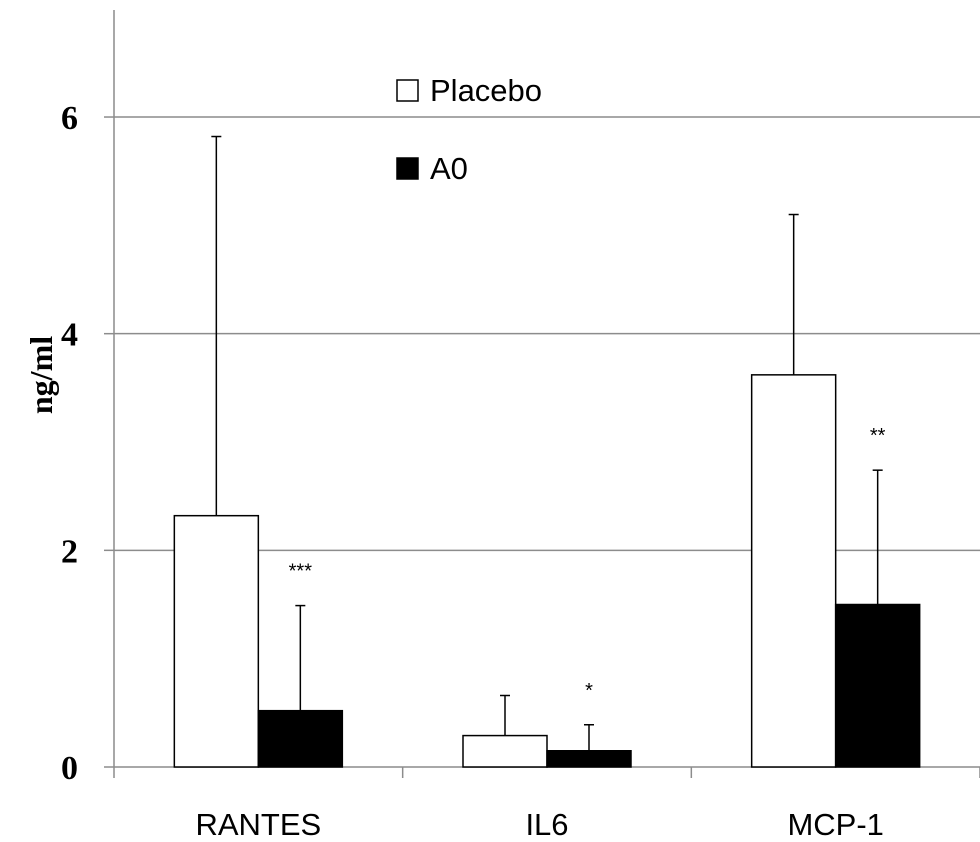  I want to click on bar-a0-rantes, so click(300, 738).